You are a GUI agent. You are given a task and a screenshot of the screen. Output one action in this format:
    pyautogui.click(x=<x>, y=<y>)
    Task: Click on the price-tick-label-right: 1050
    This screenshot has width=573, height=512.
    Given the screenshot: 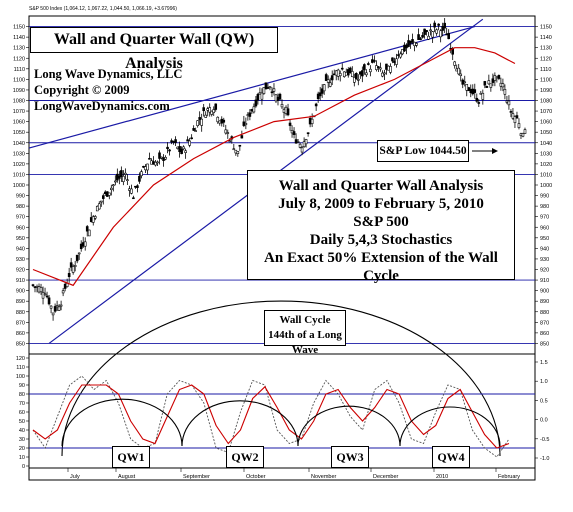 What is the action you would take?
    pyautogui.click(x=546, y=133)
    